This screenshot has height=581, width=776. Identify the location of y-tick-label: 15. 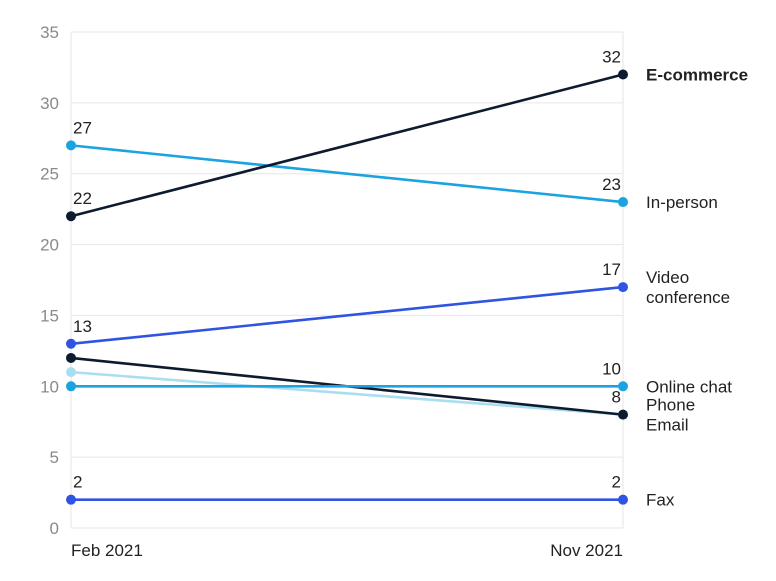
(49, 315).